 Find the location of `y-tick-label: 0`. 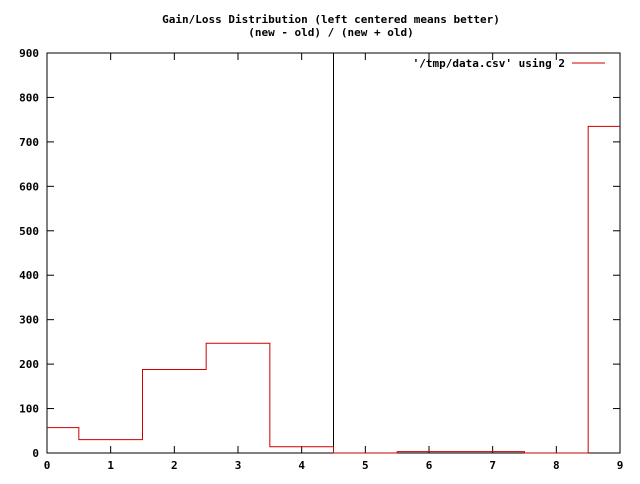

y-tick-label: 0 is located at coordinates (35, 453).